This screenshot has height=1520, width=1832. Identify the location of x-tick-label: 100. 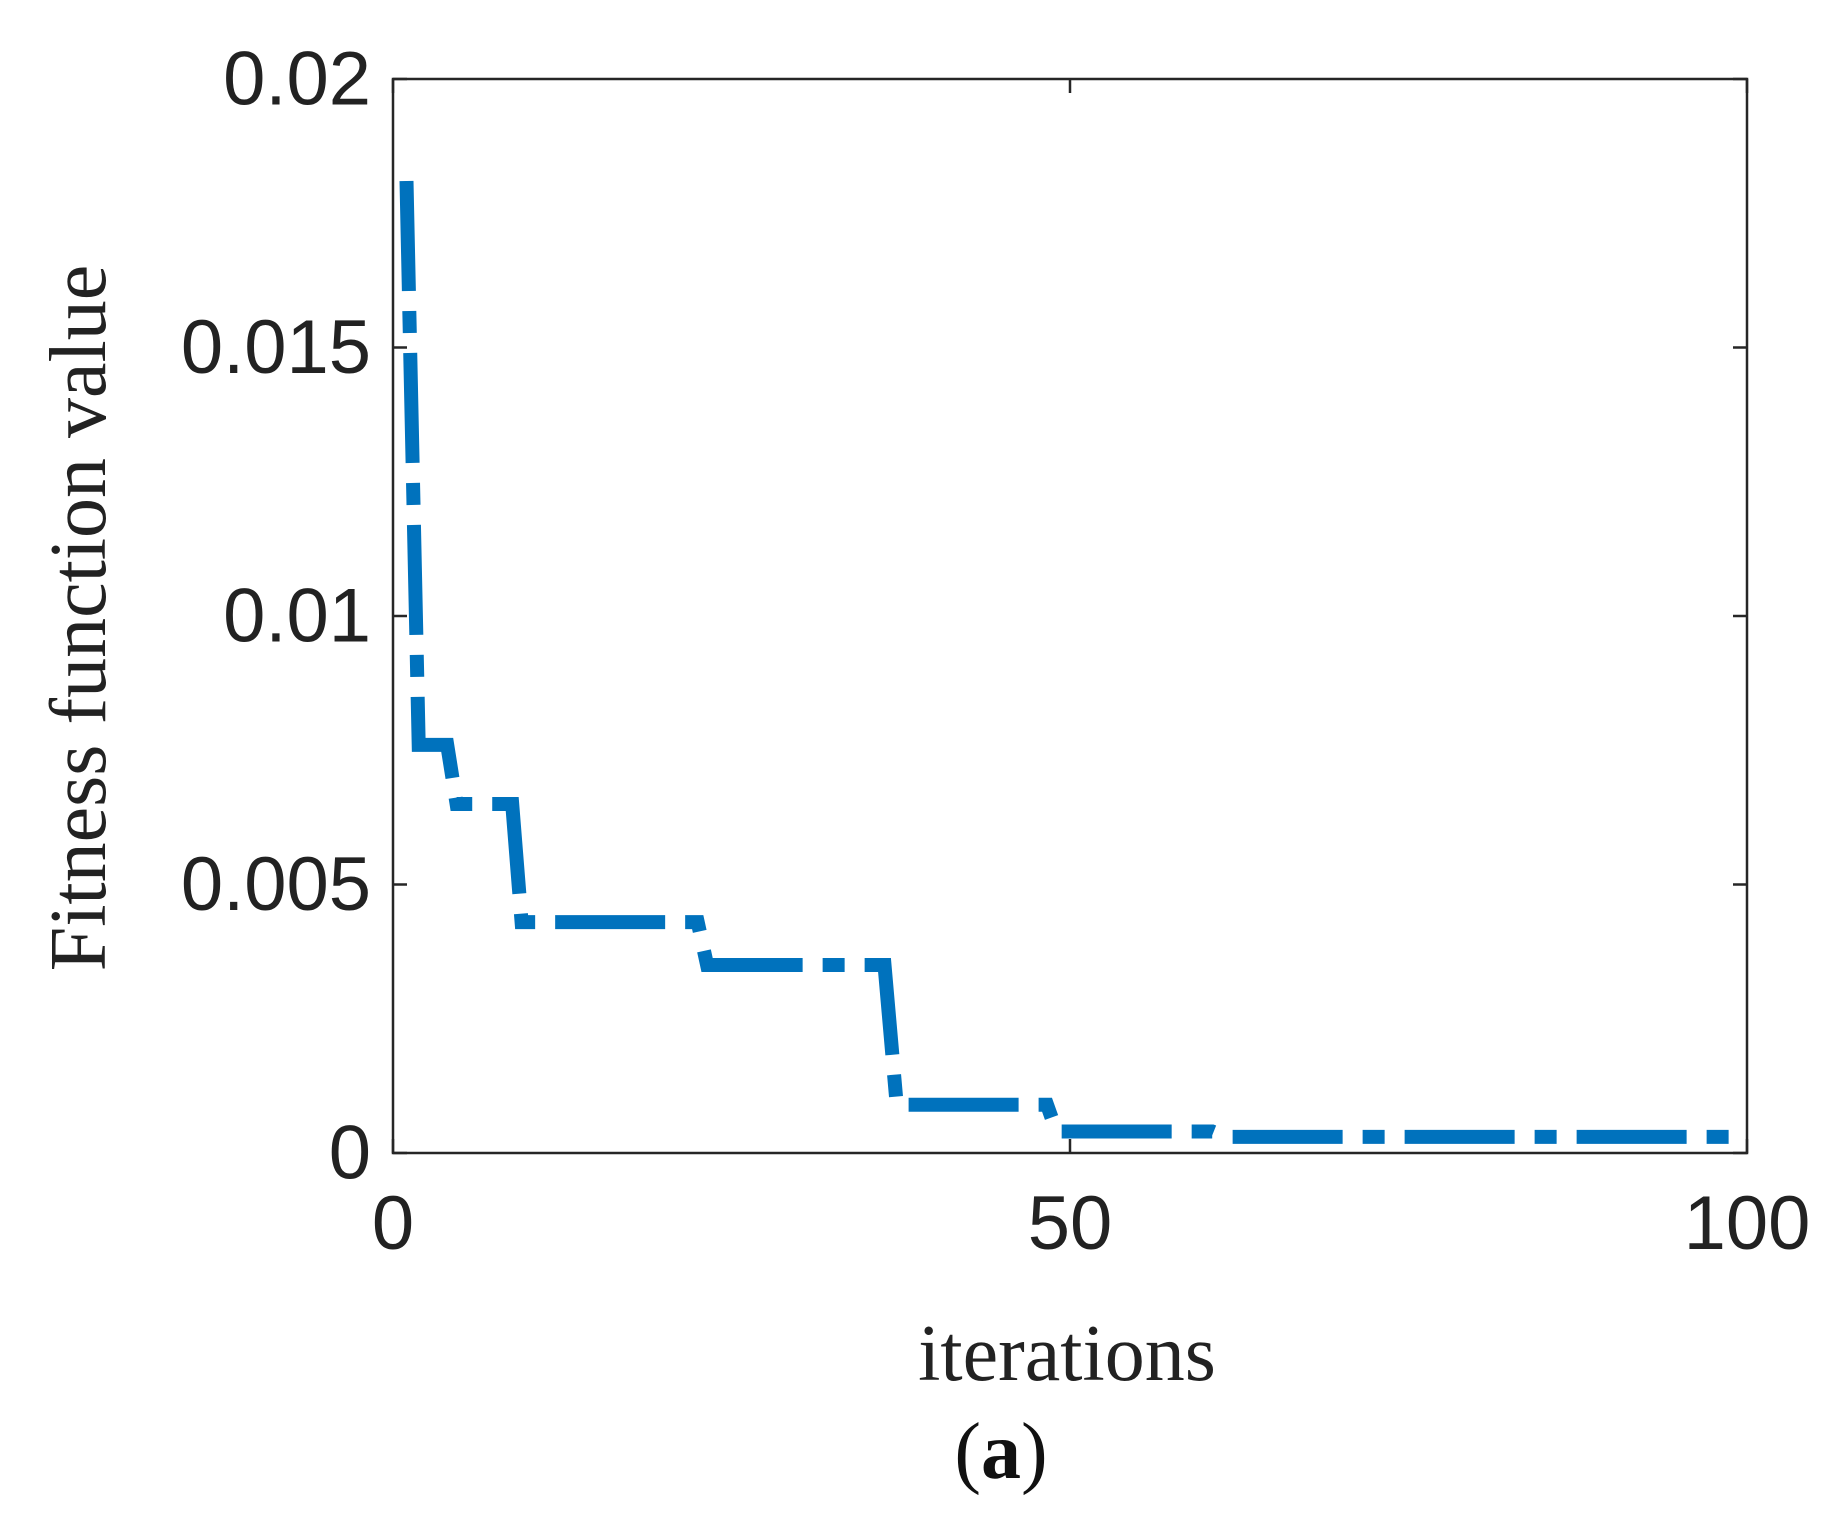
(1747, 1223).